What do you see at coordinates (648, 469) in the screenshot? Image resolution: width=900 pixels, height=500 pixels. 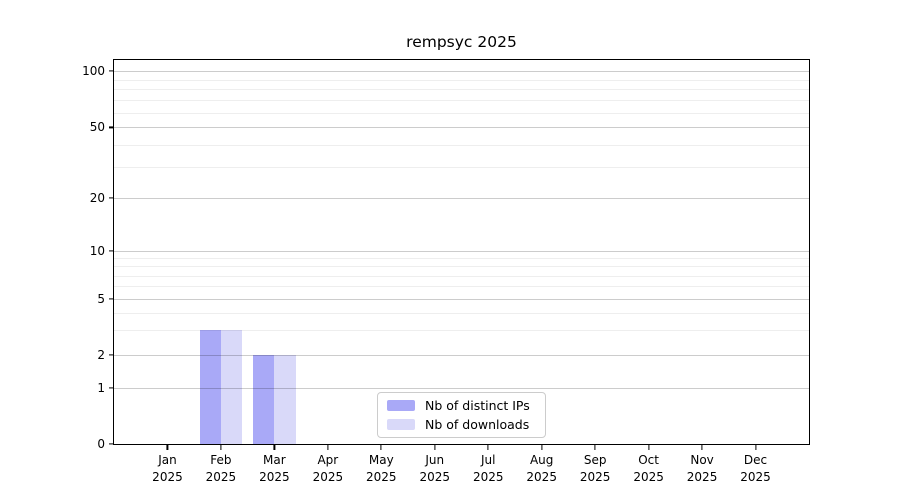 I see `x-tick-label-oct: Oct 2025` at bounding box center [648, 469].